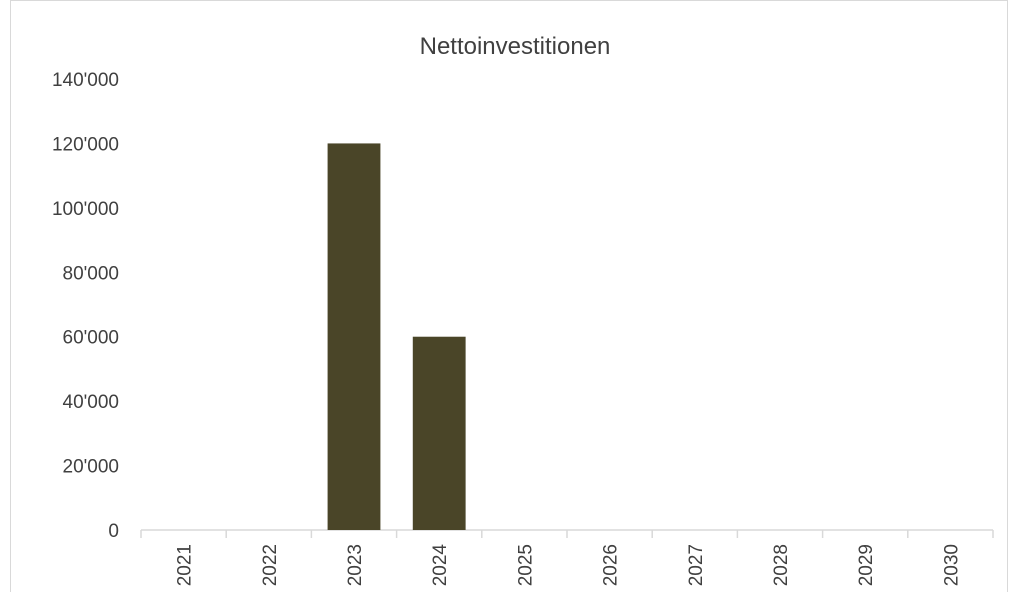 The height and width of the screenshot is (594, 1010). Describe the element at coordinates (611, 565) in the screenshot. I see `x-tick-label: 2026` at that location.